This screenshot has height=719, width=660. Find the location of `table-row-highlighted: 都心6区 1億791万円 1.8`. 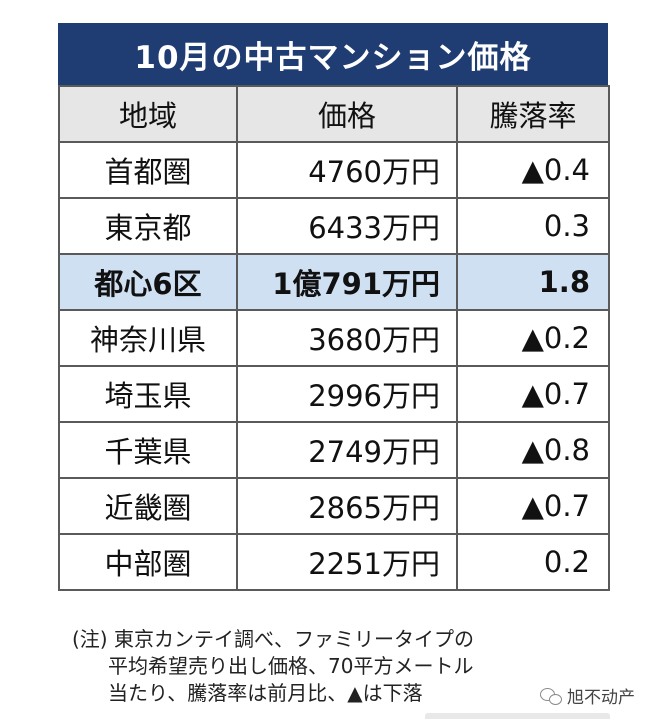

table-row-highlighted: 都心6区 1億791万円 1.8 is located at coordinates (334, 282).